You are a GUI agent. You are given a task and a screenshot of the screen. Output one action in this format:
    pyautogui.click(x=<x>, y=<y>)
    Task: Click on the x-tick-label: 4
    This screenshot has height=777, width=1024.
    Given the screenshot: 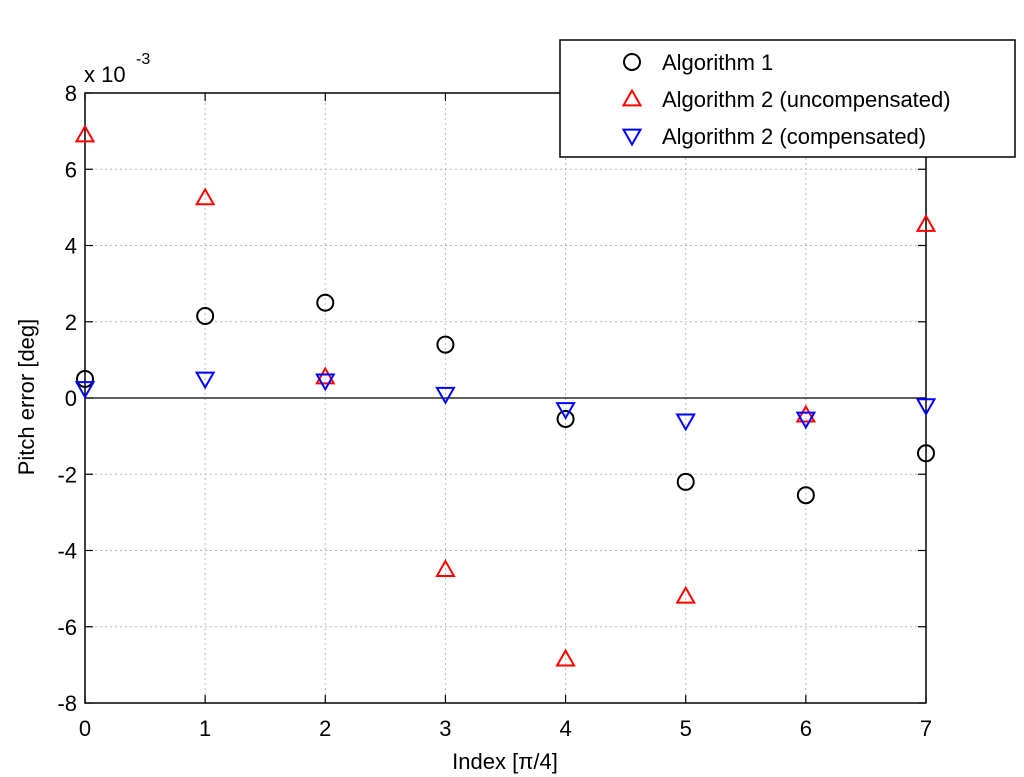 What is the action you would take?
    pyautogui.click(x=565, y=728)
    